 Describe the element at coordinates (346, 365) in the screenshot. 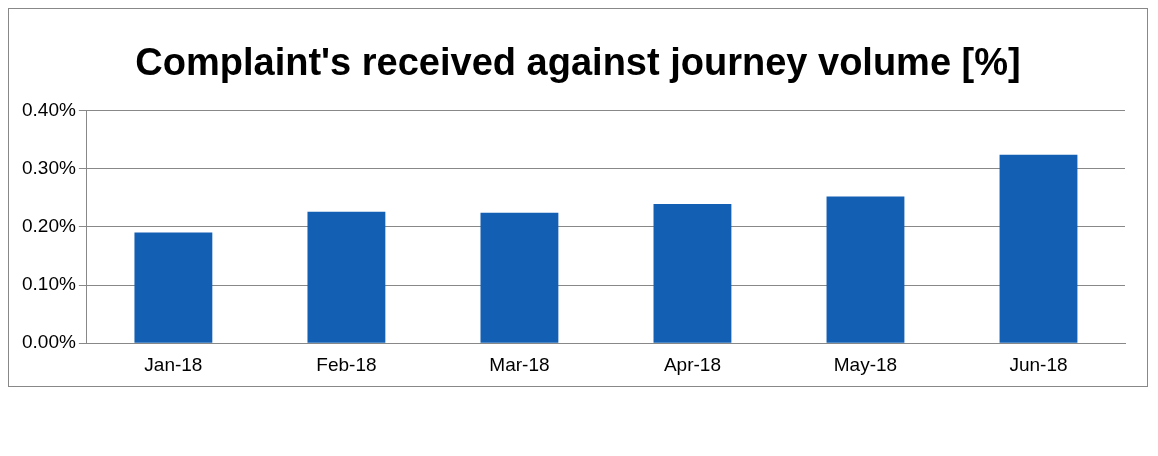

I see `x-tick-label: Feb-18` at that location.